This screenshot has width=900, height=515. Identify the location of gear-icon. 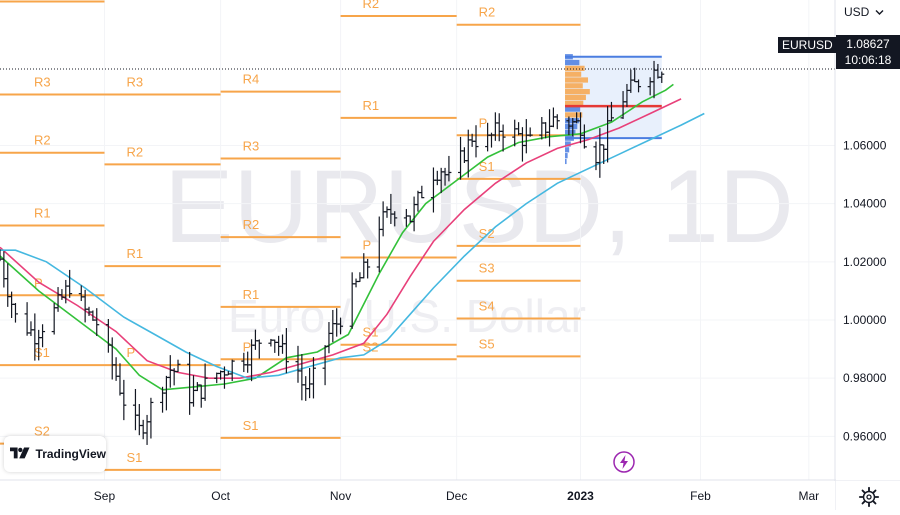
(869, 497).